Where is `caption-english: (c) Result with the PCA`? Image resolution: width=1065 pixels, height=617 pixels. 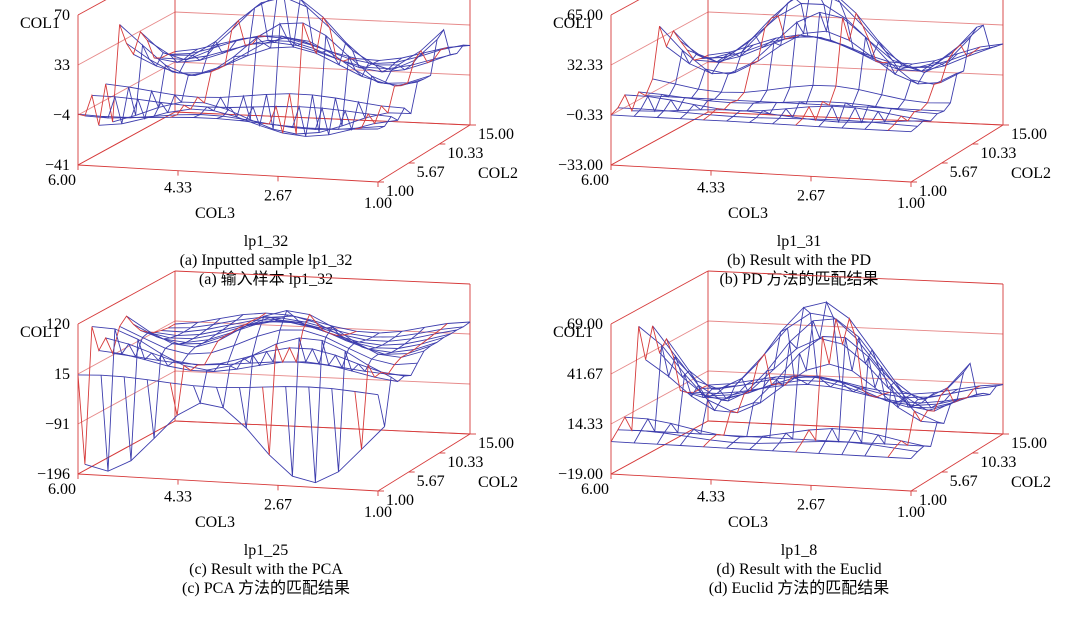 caption-english: (c) Result with the PCA is located at coordinates (266, 569).